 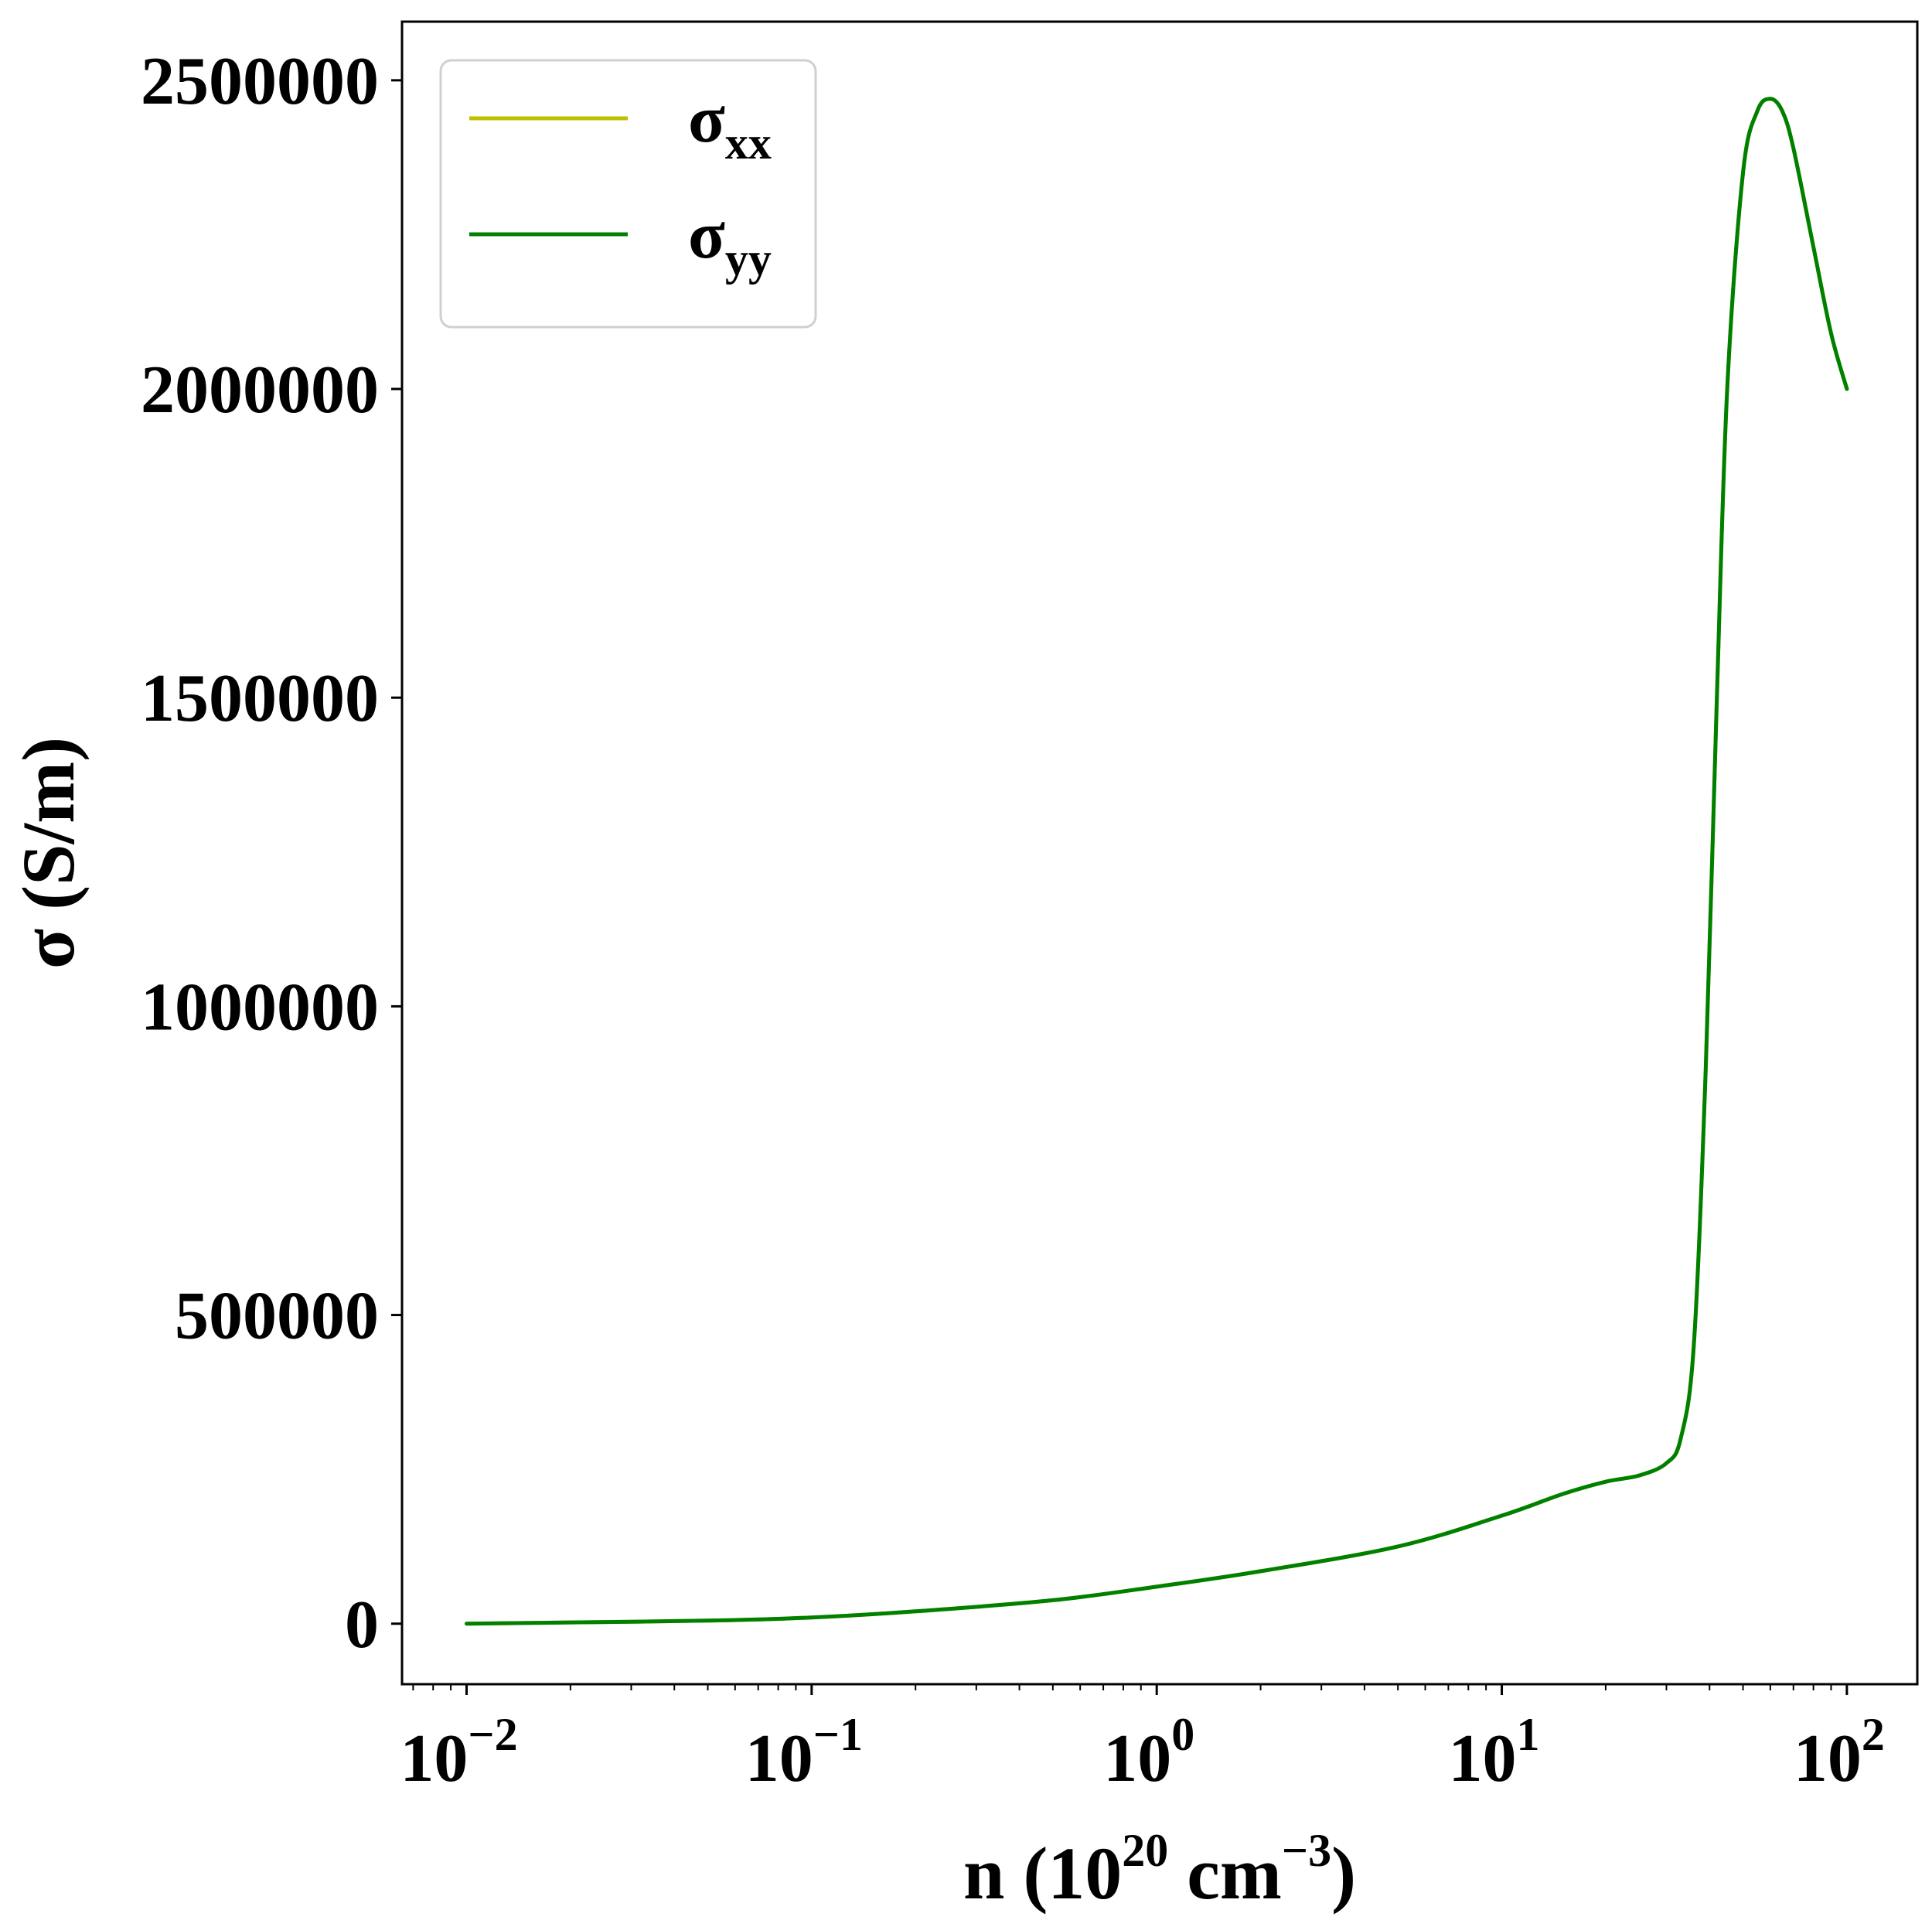 I want to click on y-axis-label: σ (S/m), so click(x=48, y=853).